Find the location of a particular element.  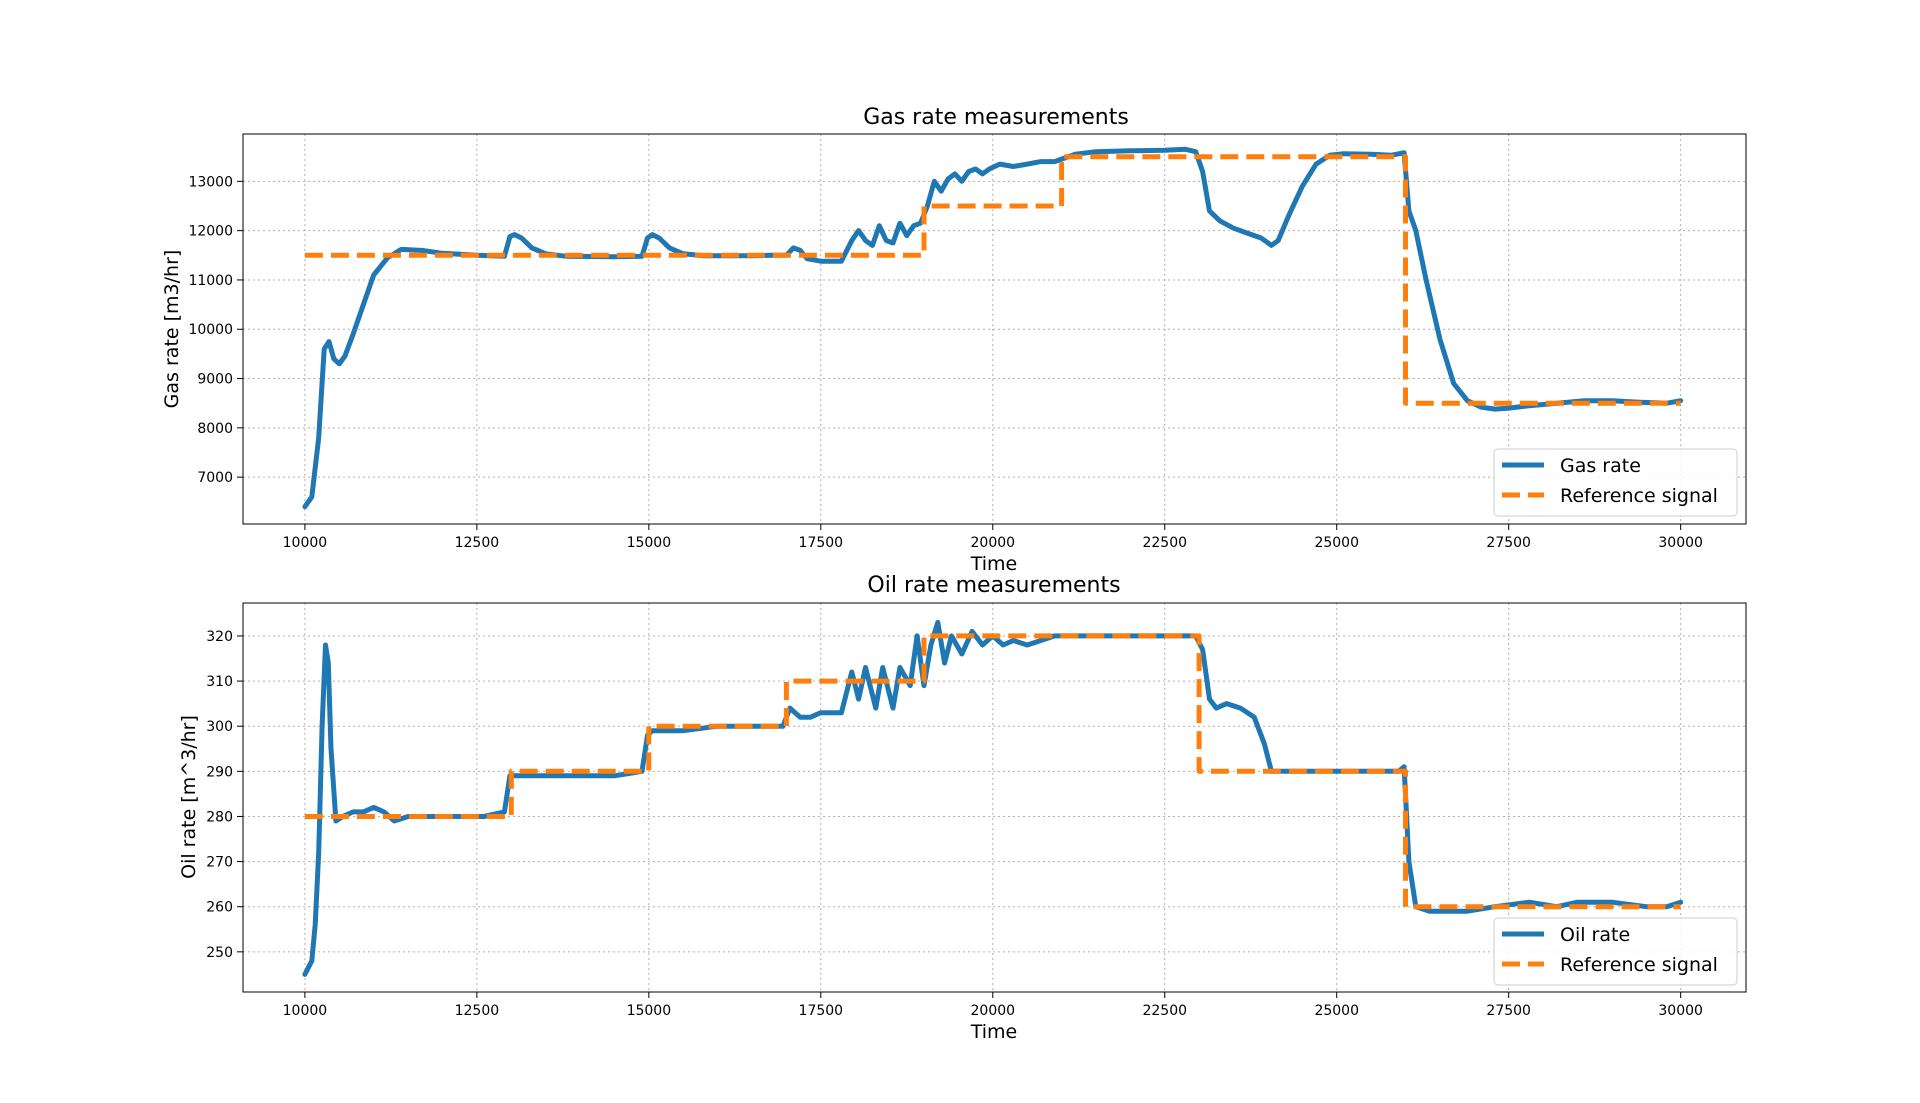

oil-y-ticks: 250 260 270 280 290 300 310 320 is located at coordinates (224, 795).